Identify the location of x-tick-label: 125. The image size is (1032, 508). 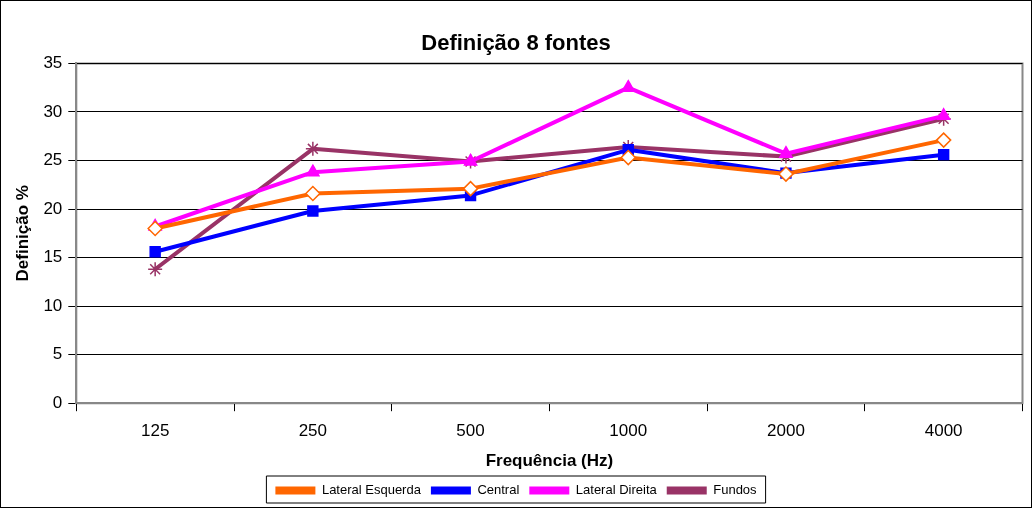
(155, 431).